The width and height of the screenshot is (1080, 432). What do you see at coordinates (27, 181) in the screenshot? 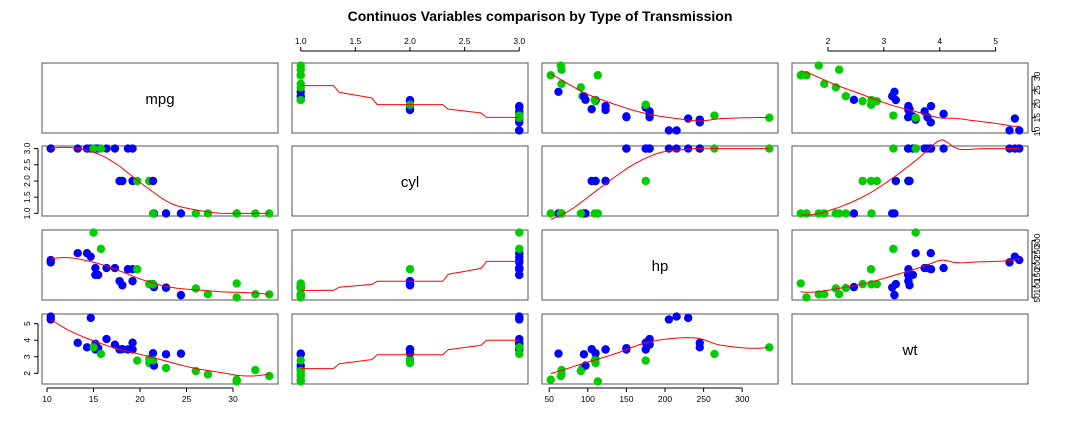
I see `tick-label: 2.0` at bounding box center [27, 181].